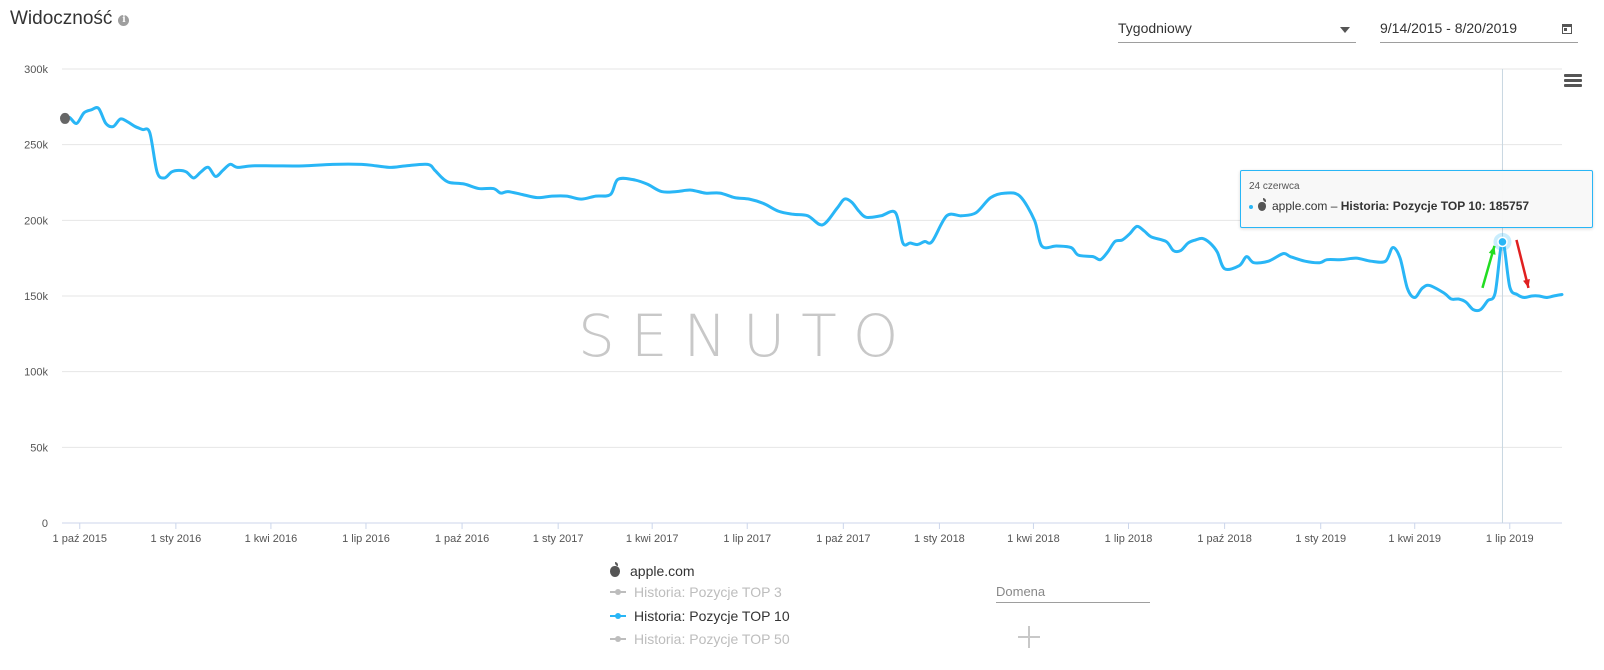 This screenshot has height=670, width=1604. What do you see at coordinates (124, 20) in the screenshot?
I see `info-icon: i` at bounding box center [124, 20].